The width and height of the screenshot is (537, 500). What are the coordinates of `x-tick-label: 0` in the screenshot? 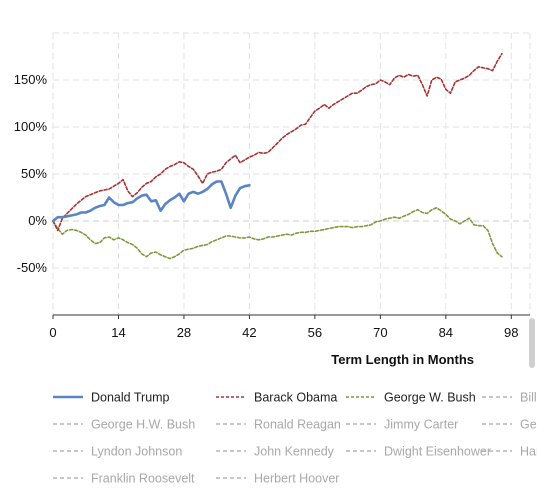 It's located at (52, 332).